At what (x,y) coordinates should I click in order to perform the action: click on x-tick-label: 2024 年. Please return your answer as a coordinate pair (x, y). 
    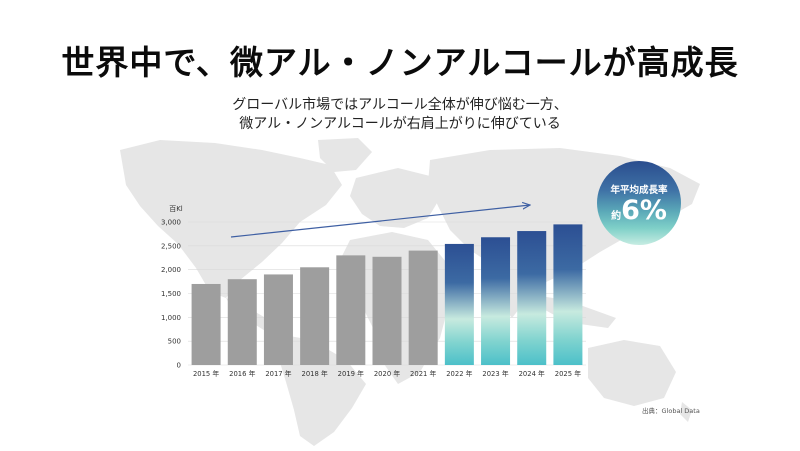
    Looking at the image, I should click on (532, 373).